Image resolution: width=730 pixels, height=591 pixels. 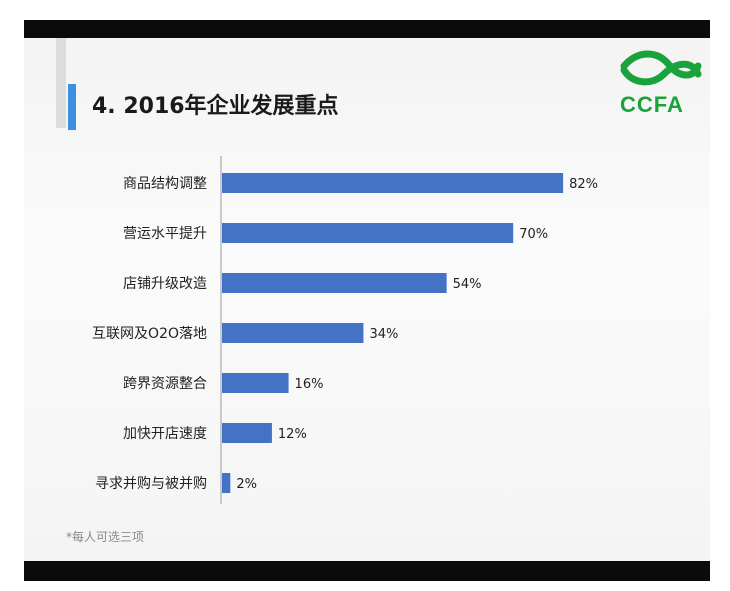 What do you see at coordinates (367, 29) in the screenshot?
I see `top-black-bar` at bounding box center [367, 29].